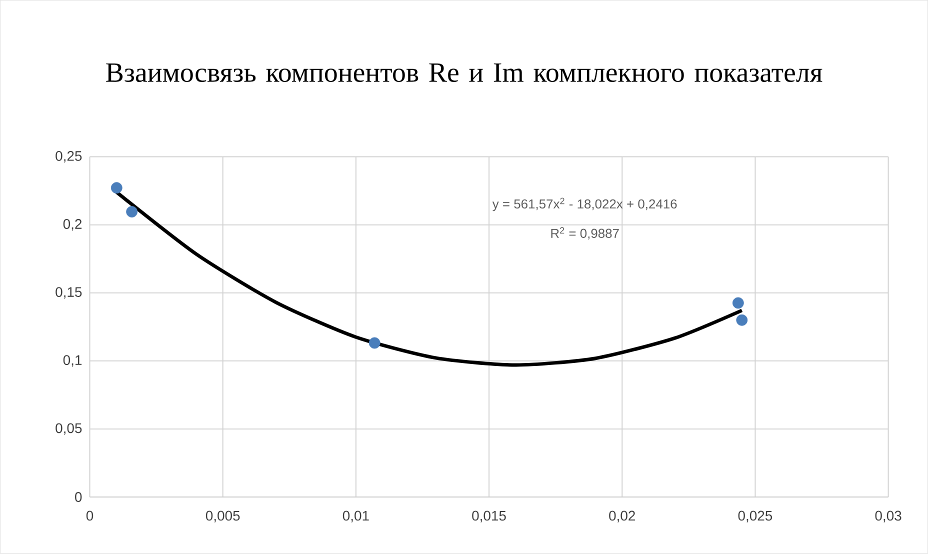 Image resolution: width=928 pixels, height=554 pixels. Describe the element at coordinates (355, 516) in the screenshot. I see `x-tick-label: 0,01` at that location.